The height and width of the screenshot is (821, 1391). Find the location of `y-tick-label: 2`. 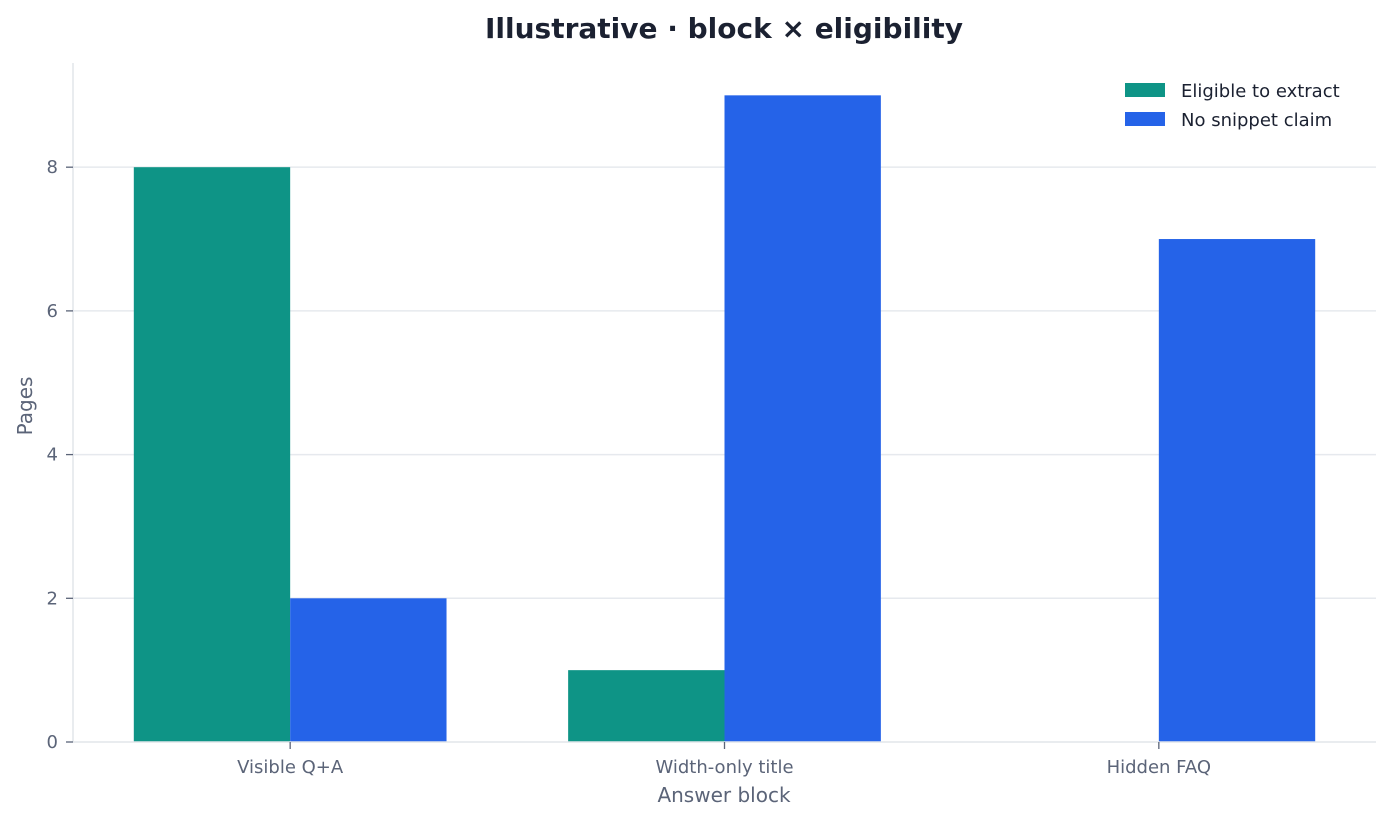

y-tick-label: 2 is located at coordinates (52, 598).